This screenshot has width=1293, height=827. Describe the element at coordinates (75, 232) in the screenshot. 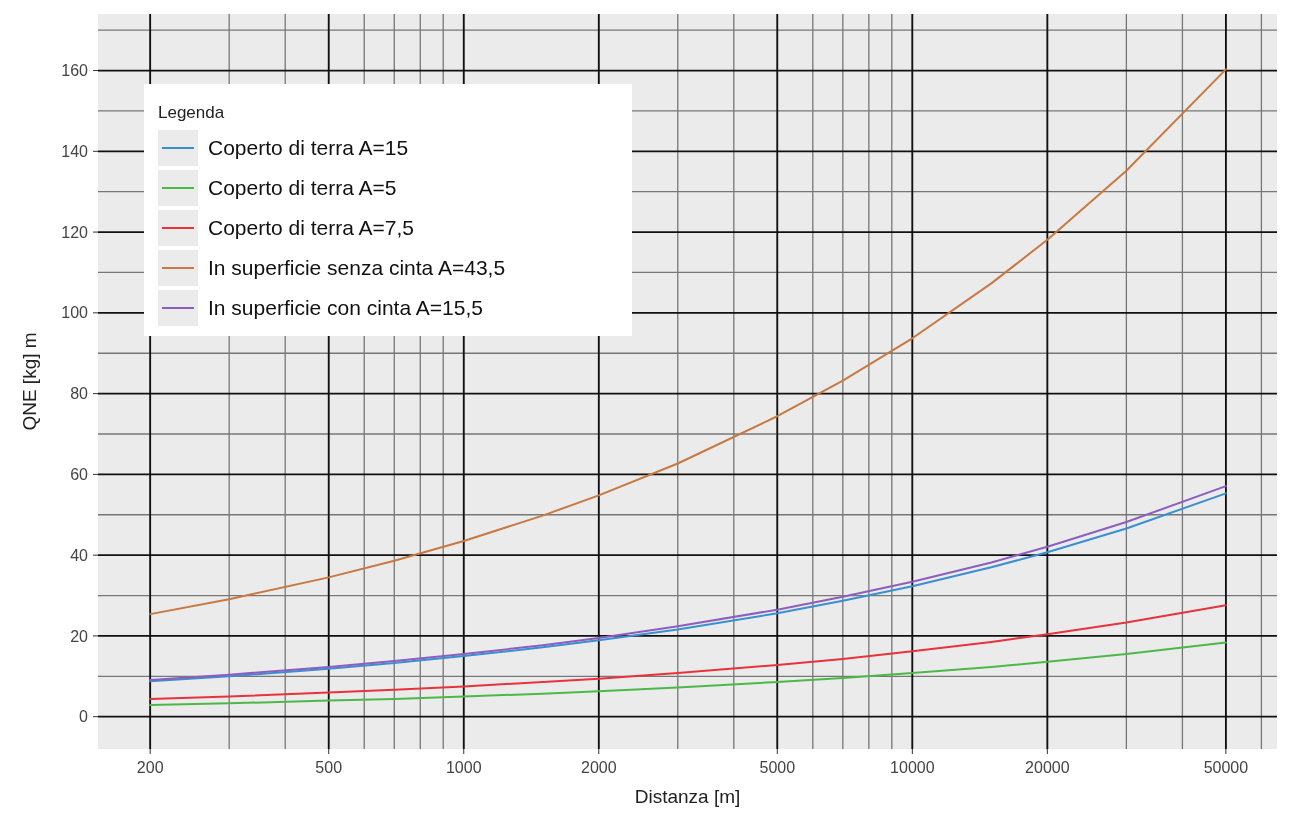

I see `y-tick-label: 120` at that location.